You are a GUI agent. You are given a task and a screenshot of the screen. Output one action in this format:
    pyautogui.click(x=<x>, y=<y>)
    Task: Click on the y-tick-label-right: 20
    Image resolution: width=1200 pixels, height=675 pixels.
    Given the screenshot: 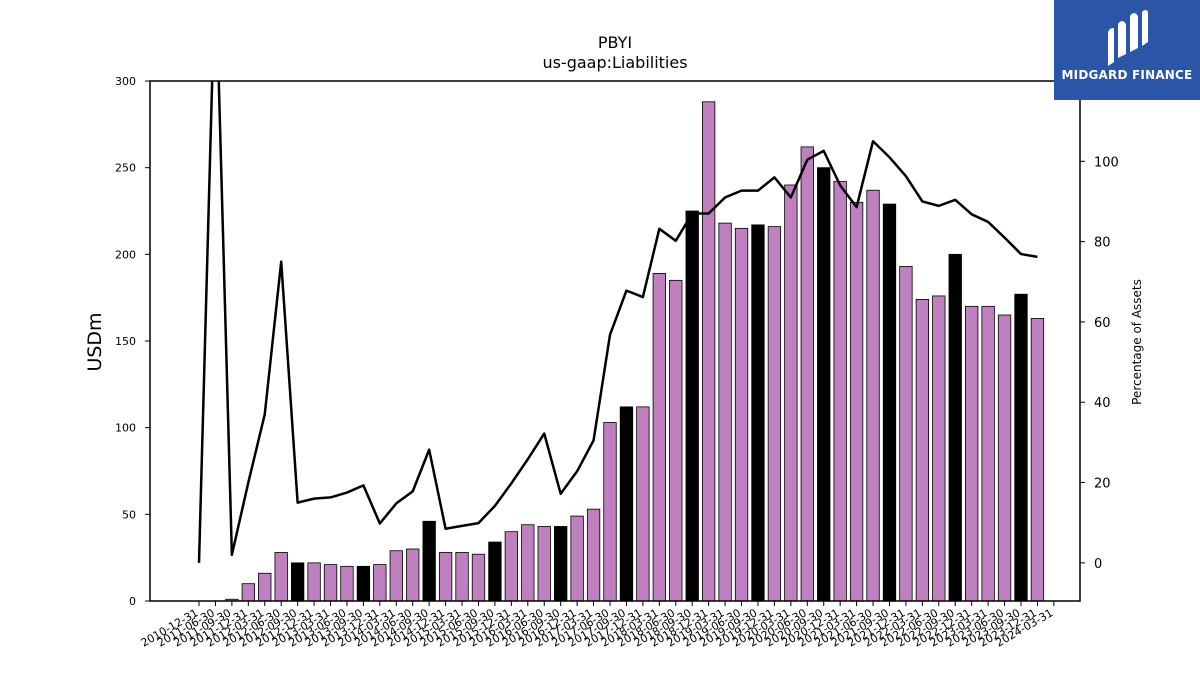 What is the action you would take?
    pyautogui.click(x=1102, y=484)
    